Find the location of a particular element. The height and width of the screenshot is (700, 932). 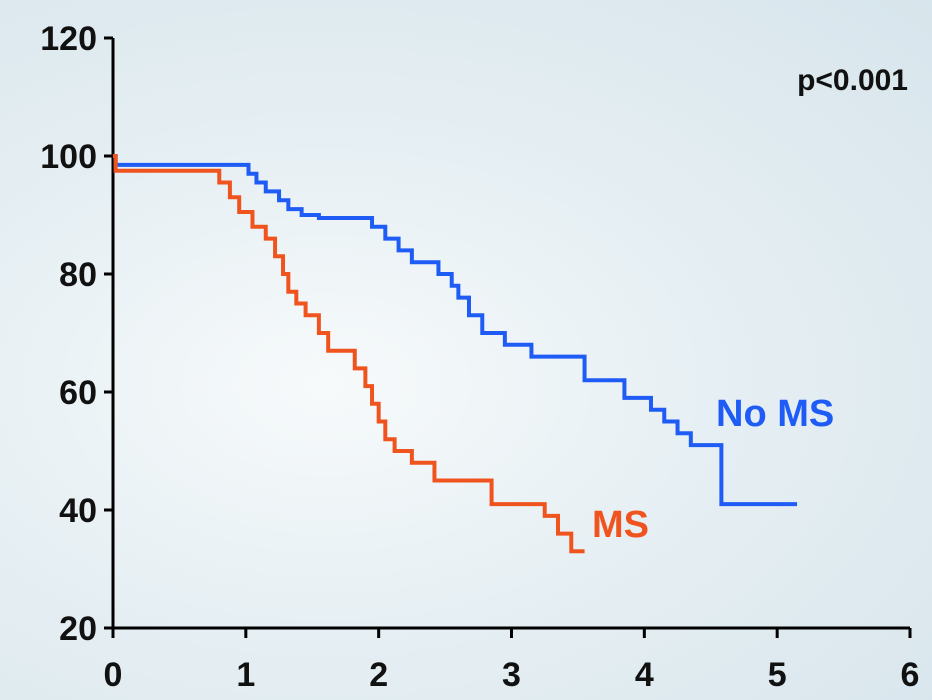

series-label-ms: MS is located at coordinates (620, 525).